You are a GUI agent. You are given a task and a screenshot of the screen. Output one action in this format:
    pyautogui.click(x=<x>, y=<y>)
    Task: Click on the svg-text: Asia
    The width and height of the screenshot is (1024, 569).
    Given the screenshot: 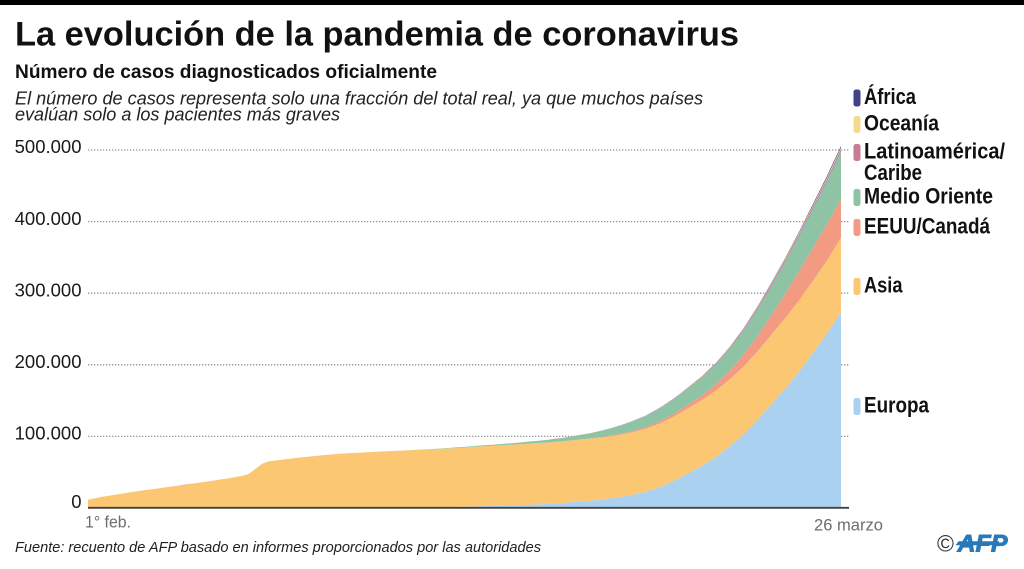 What is the action you would take?
    pyautogui.click(x=883, y=285)
    